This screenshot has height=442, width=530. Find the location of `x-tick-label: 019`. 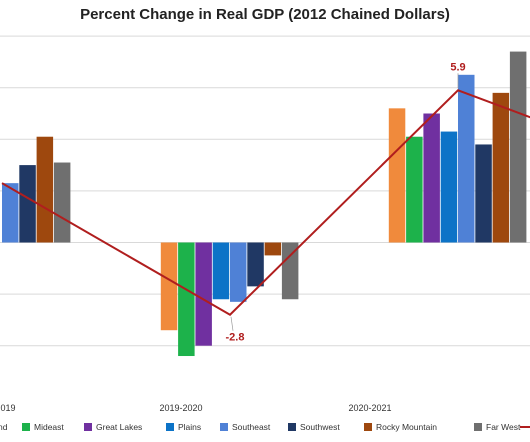

x-tick-label: 019 is located at coordinates (7, 408).